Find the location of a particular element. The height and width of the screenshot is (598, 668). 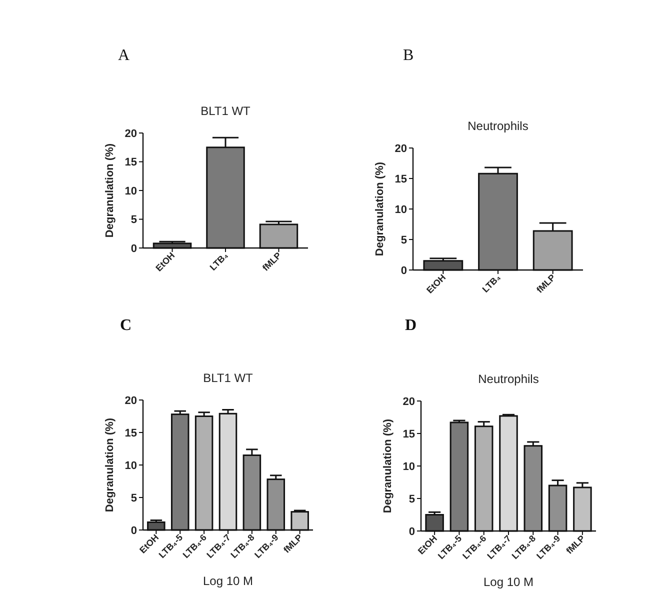

text: D is located at coordinates (411, 325).